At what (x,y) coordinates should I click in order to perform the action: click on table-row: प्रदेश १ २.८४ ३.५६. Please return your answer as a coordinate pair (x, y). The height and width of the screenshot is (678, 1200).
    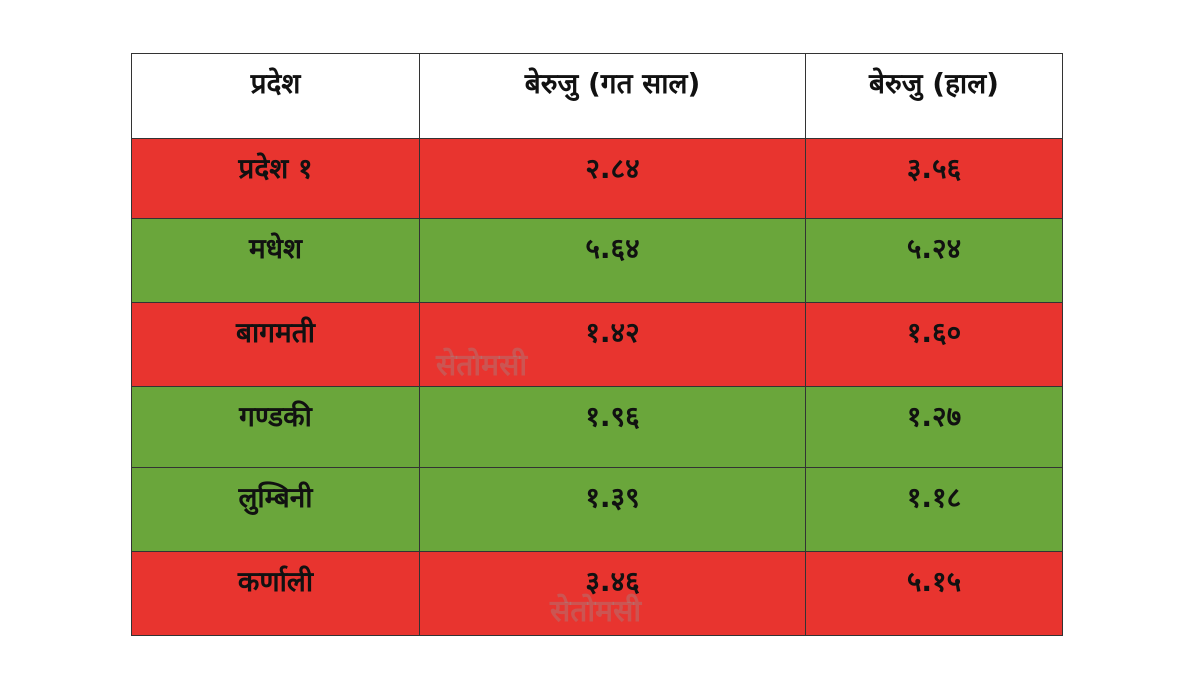
    Looking at the image, I should click on (597, 178).